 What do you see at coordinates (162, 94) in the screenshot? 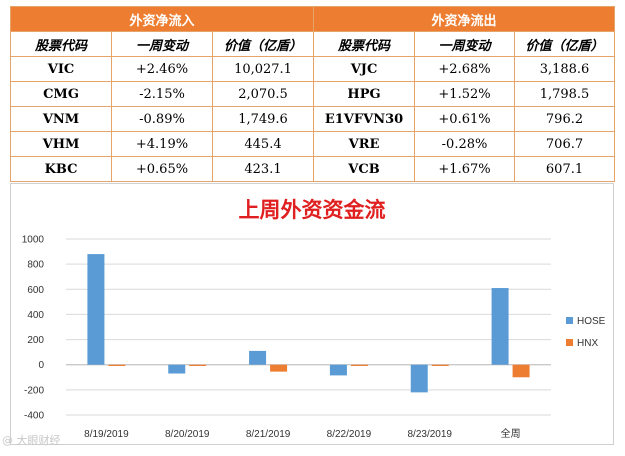
I see `inflow-change: -2.15%` at bounding box center [162, 94].